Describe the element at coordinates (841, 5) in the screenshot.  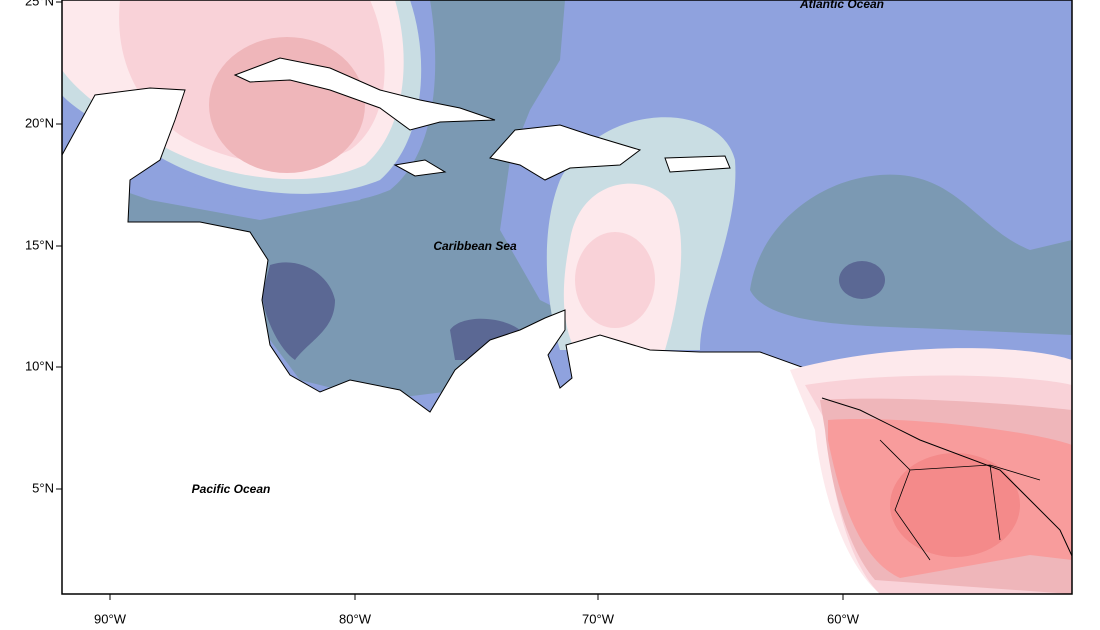
I see `ocean-label: Atlantic Ocean` at that location.